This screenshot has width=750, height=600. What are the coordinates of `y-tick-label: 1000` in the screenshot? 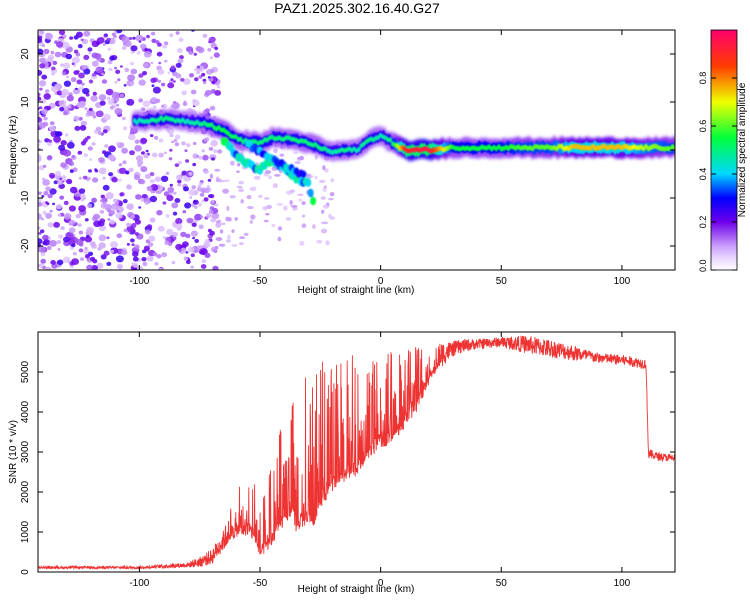 It's located at (25, 531).